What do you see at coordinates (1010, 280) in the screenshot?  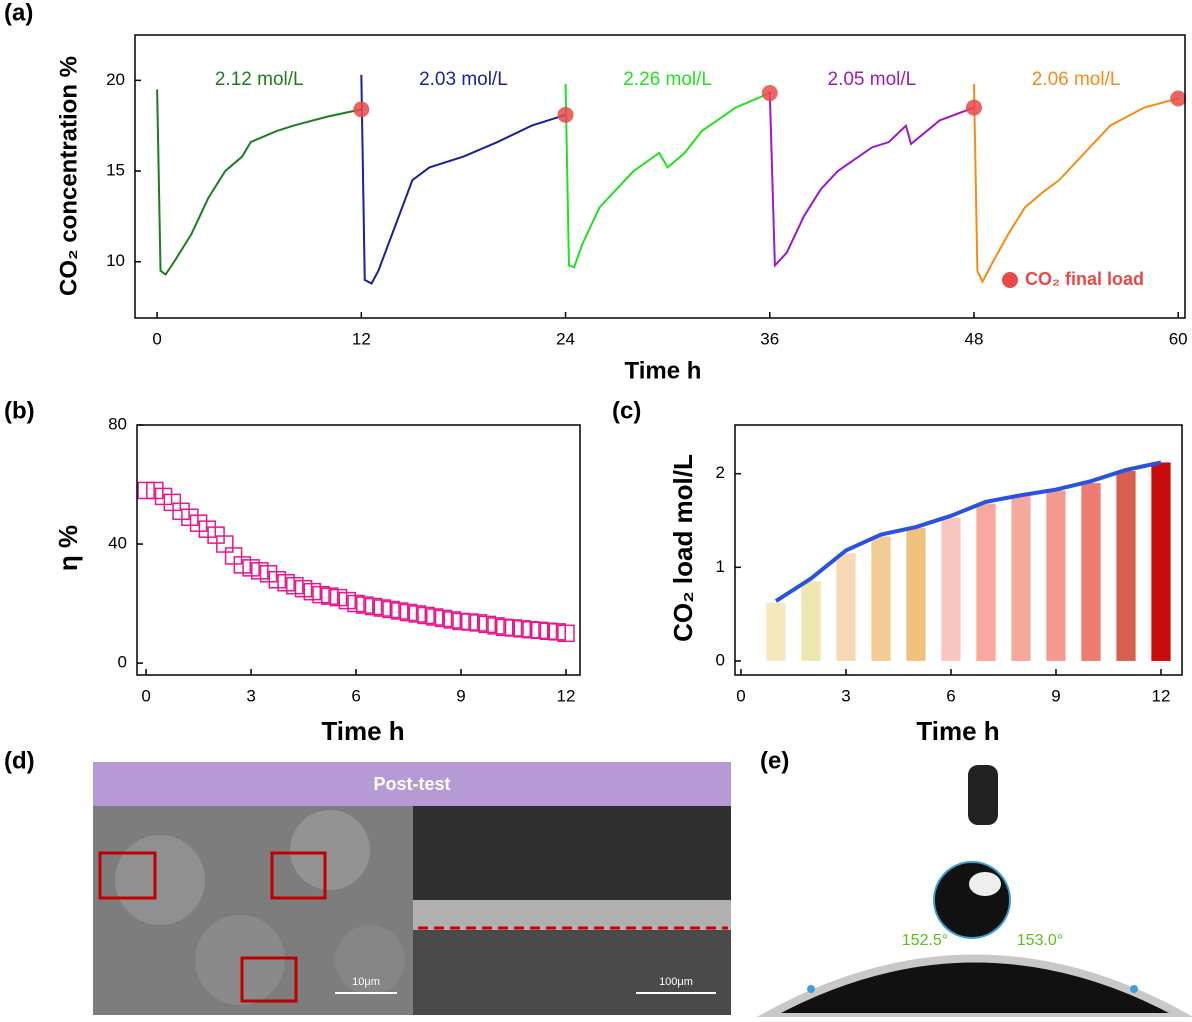 I see `legend-marker` at bounding box center [1010, 280].